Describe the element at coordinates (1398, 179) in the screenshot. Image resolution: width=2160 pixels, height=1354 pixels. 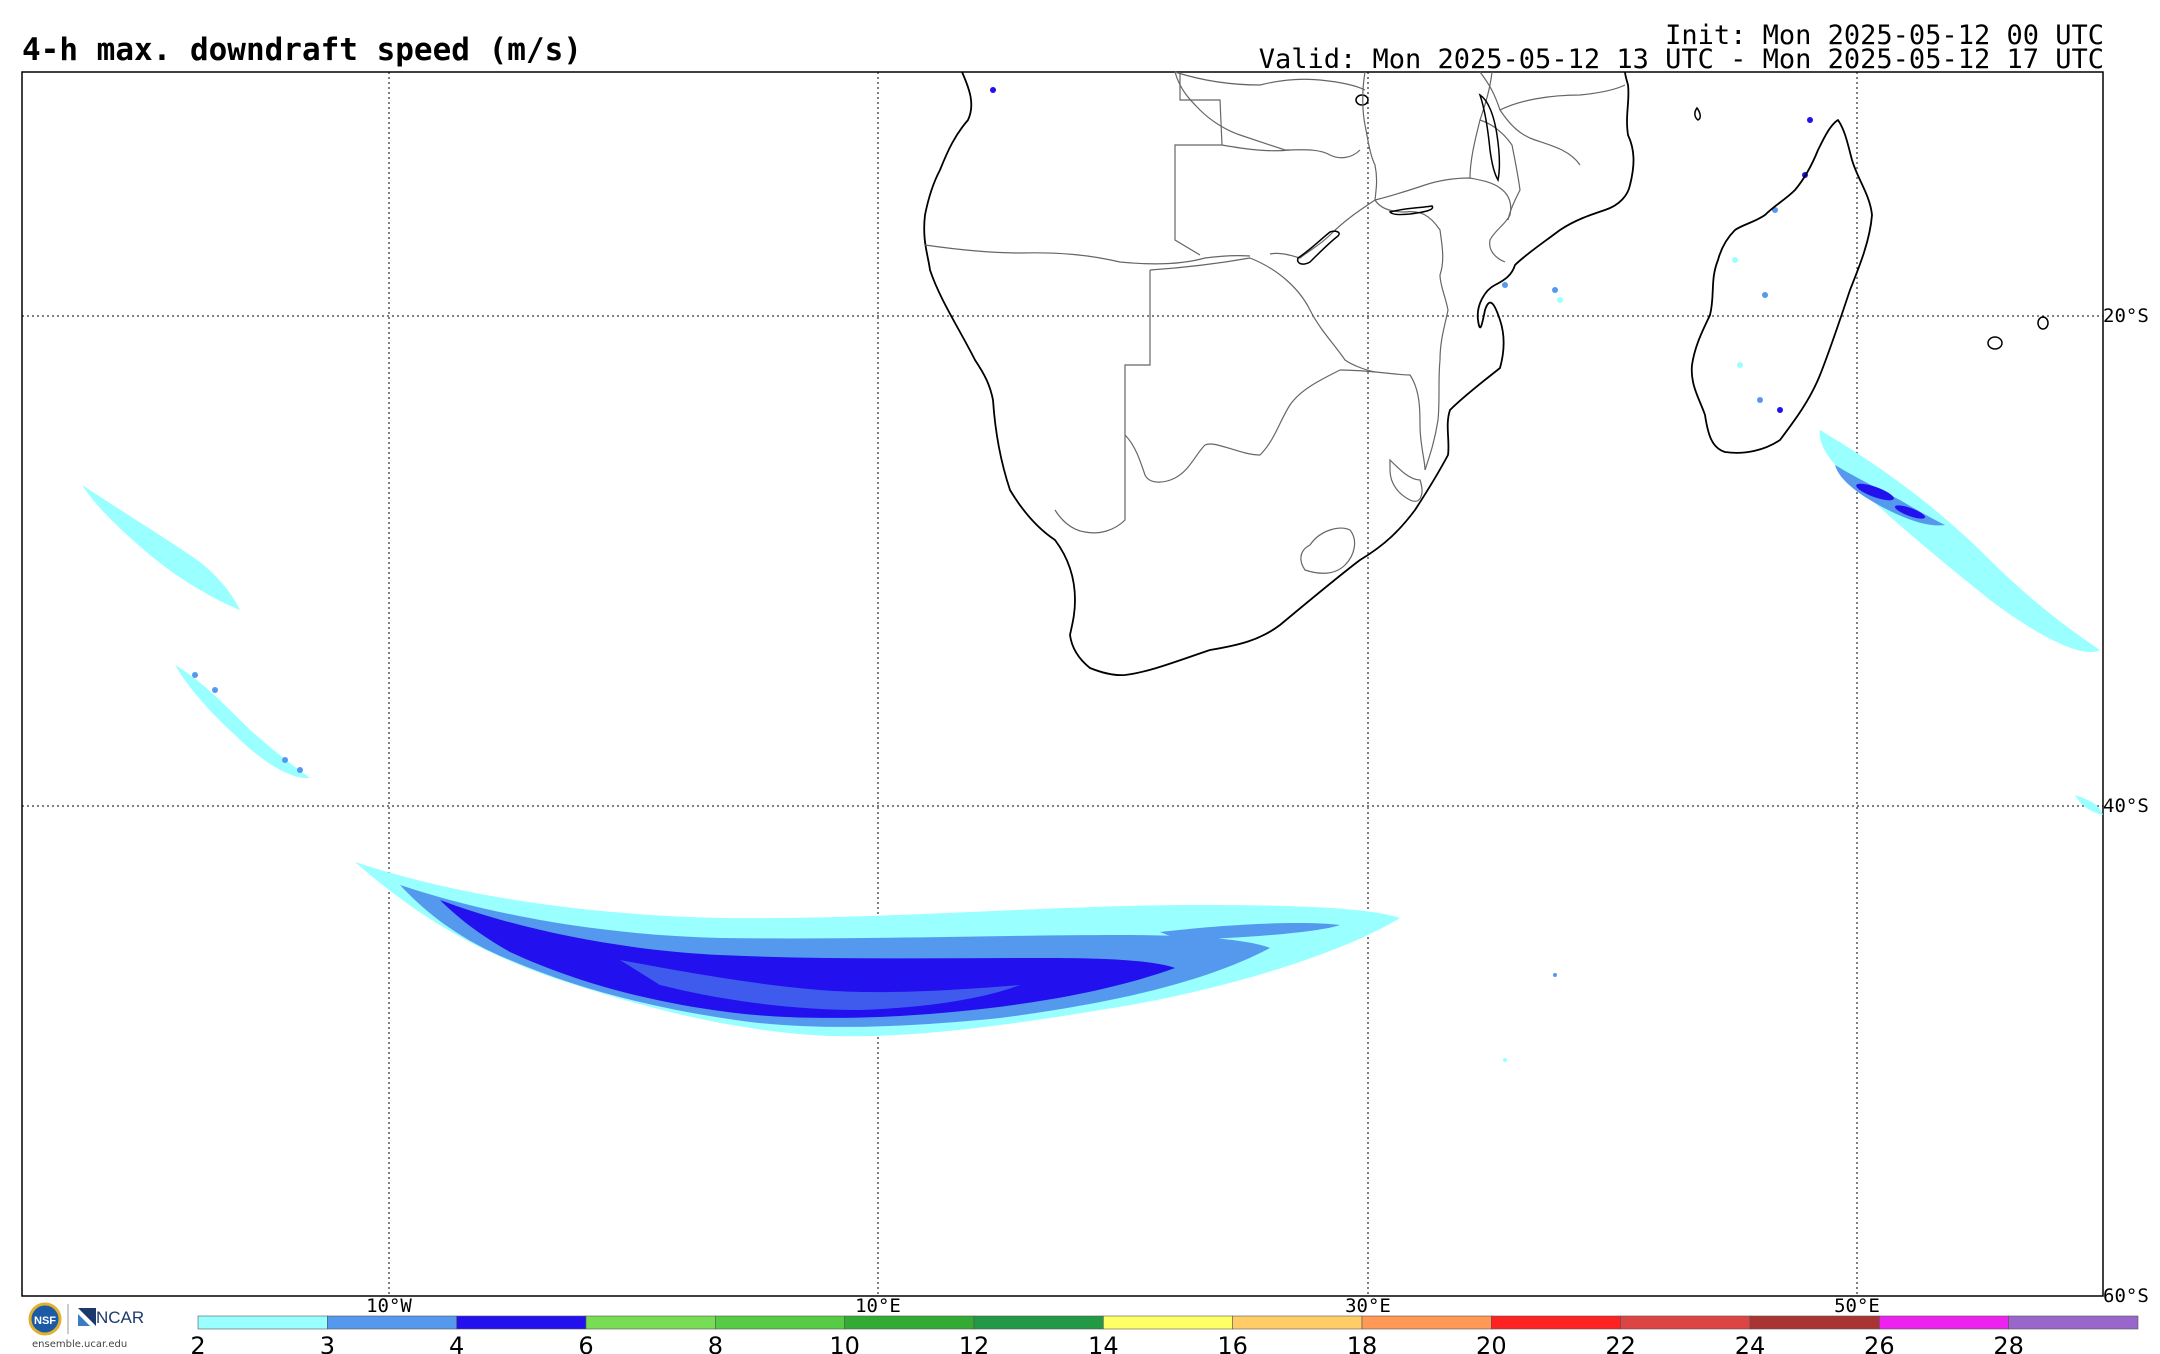
I see `lakes` at that location.